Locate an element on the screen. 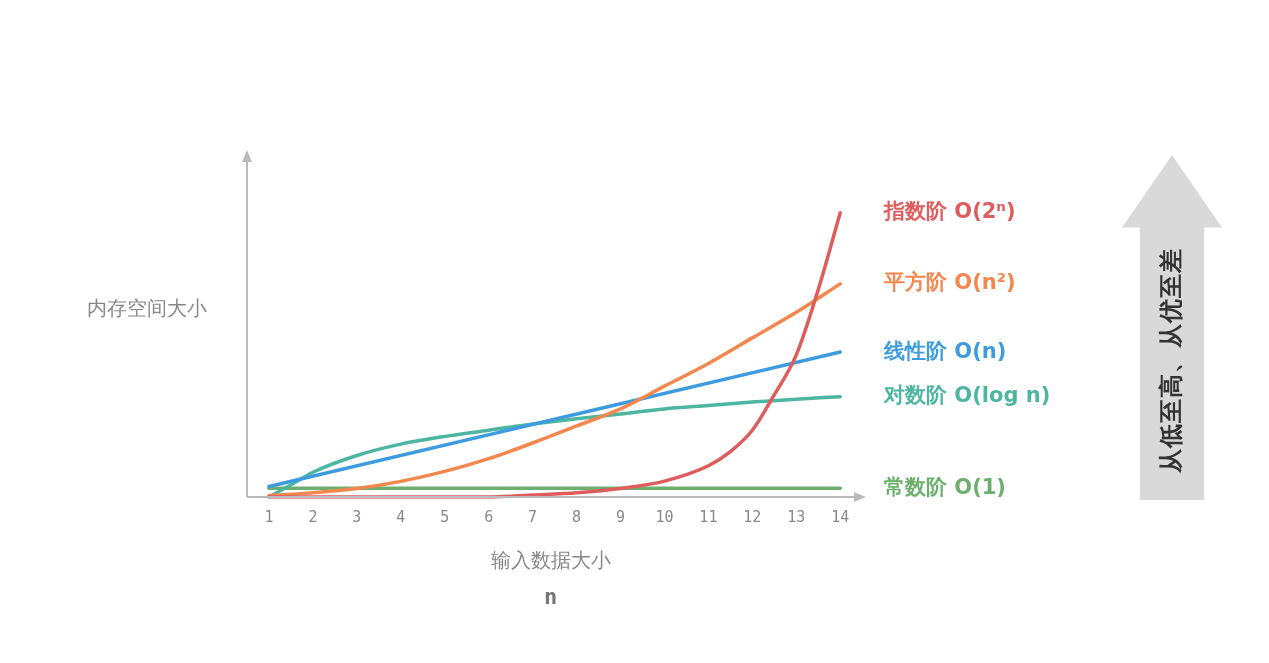  text: 指数阶 O(2ⁿ) is located at coordinates (949, 211).